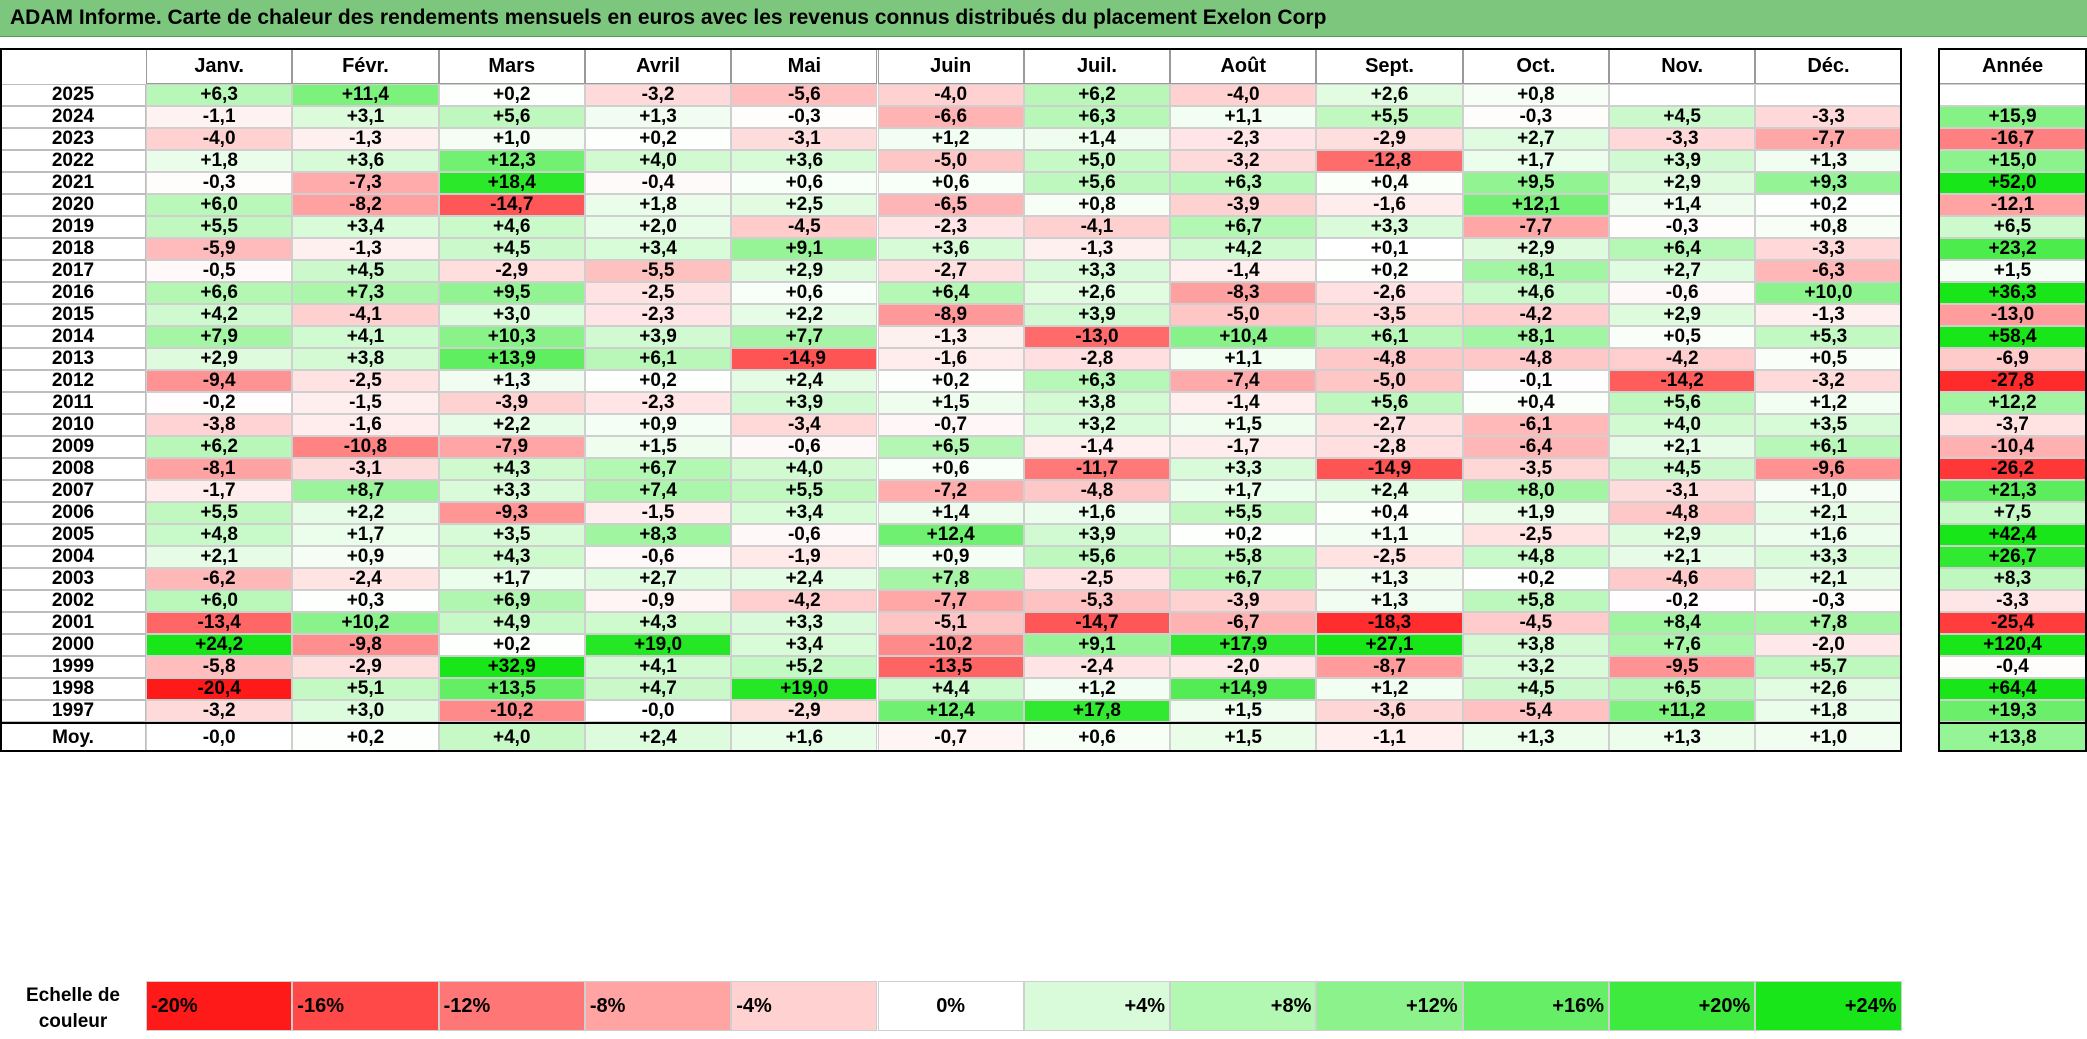 The image size is (2087, 1039). Describe the element at coordinates (219, 403) in the screenshot. I see `heatmap-cell: -0,2` at that location.